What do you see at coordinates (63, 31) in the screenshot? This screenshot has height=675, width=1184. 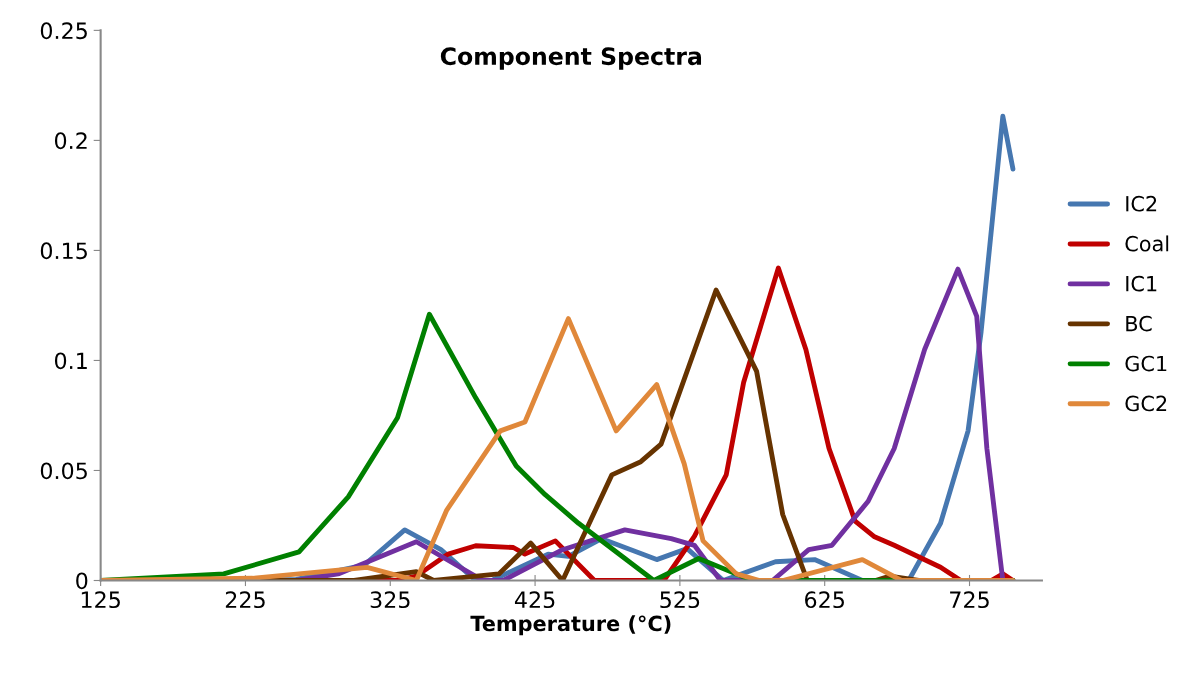 I see `y-tick-label: 0.25` at bounding box center [63, 31].